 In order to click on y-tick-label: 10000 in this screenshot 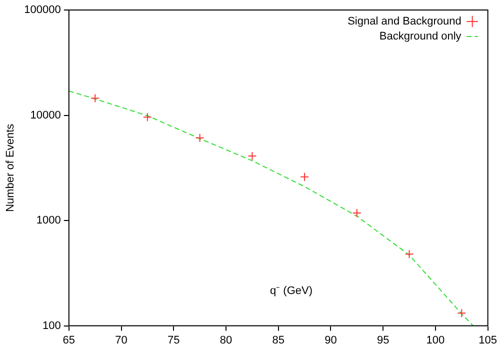, I will do `click(45, 115)`.